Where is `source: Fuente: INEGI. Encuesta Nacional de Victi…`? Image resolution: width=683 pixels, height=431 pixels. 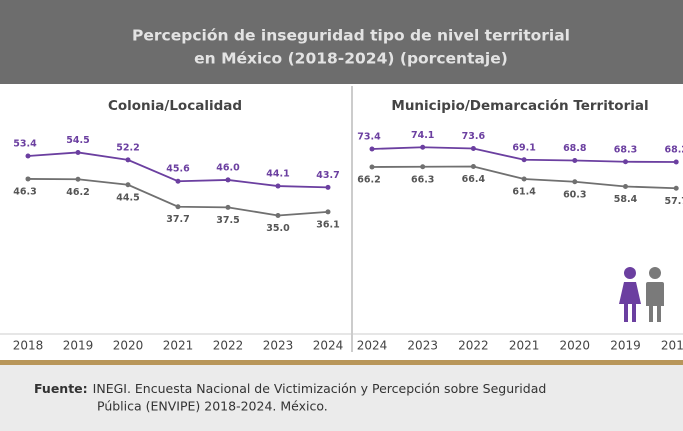
source: Fuente: INEGI. Encuesta Nacional de Victi… is located at coordinates (290, 388).